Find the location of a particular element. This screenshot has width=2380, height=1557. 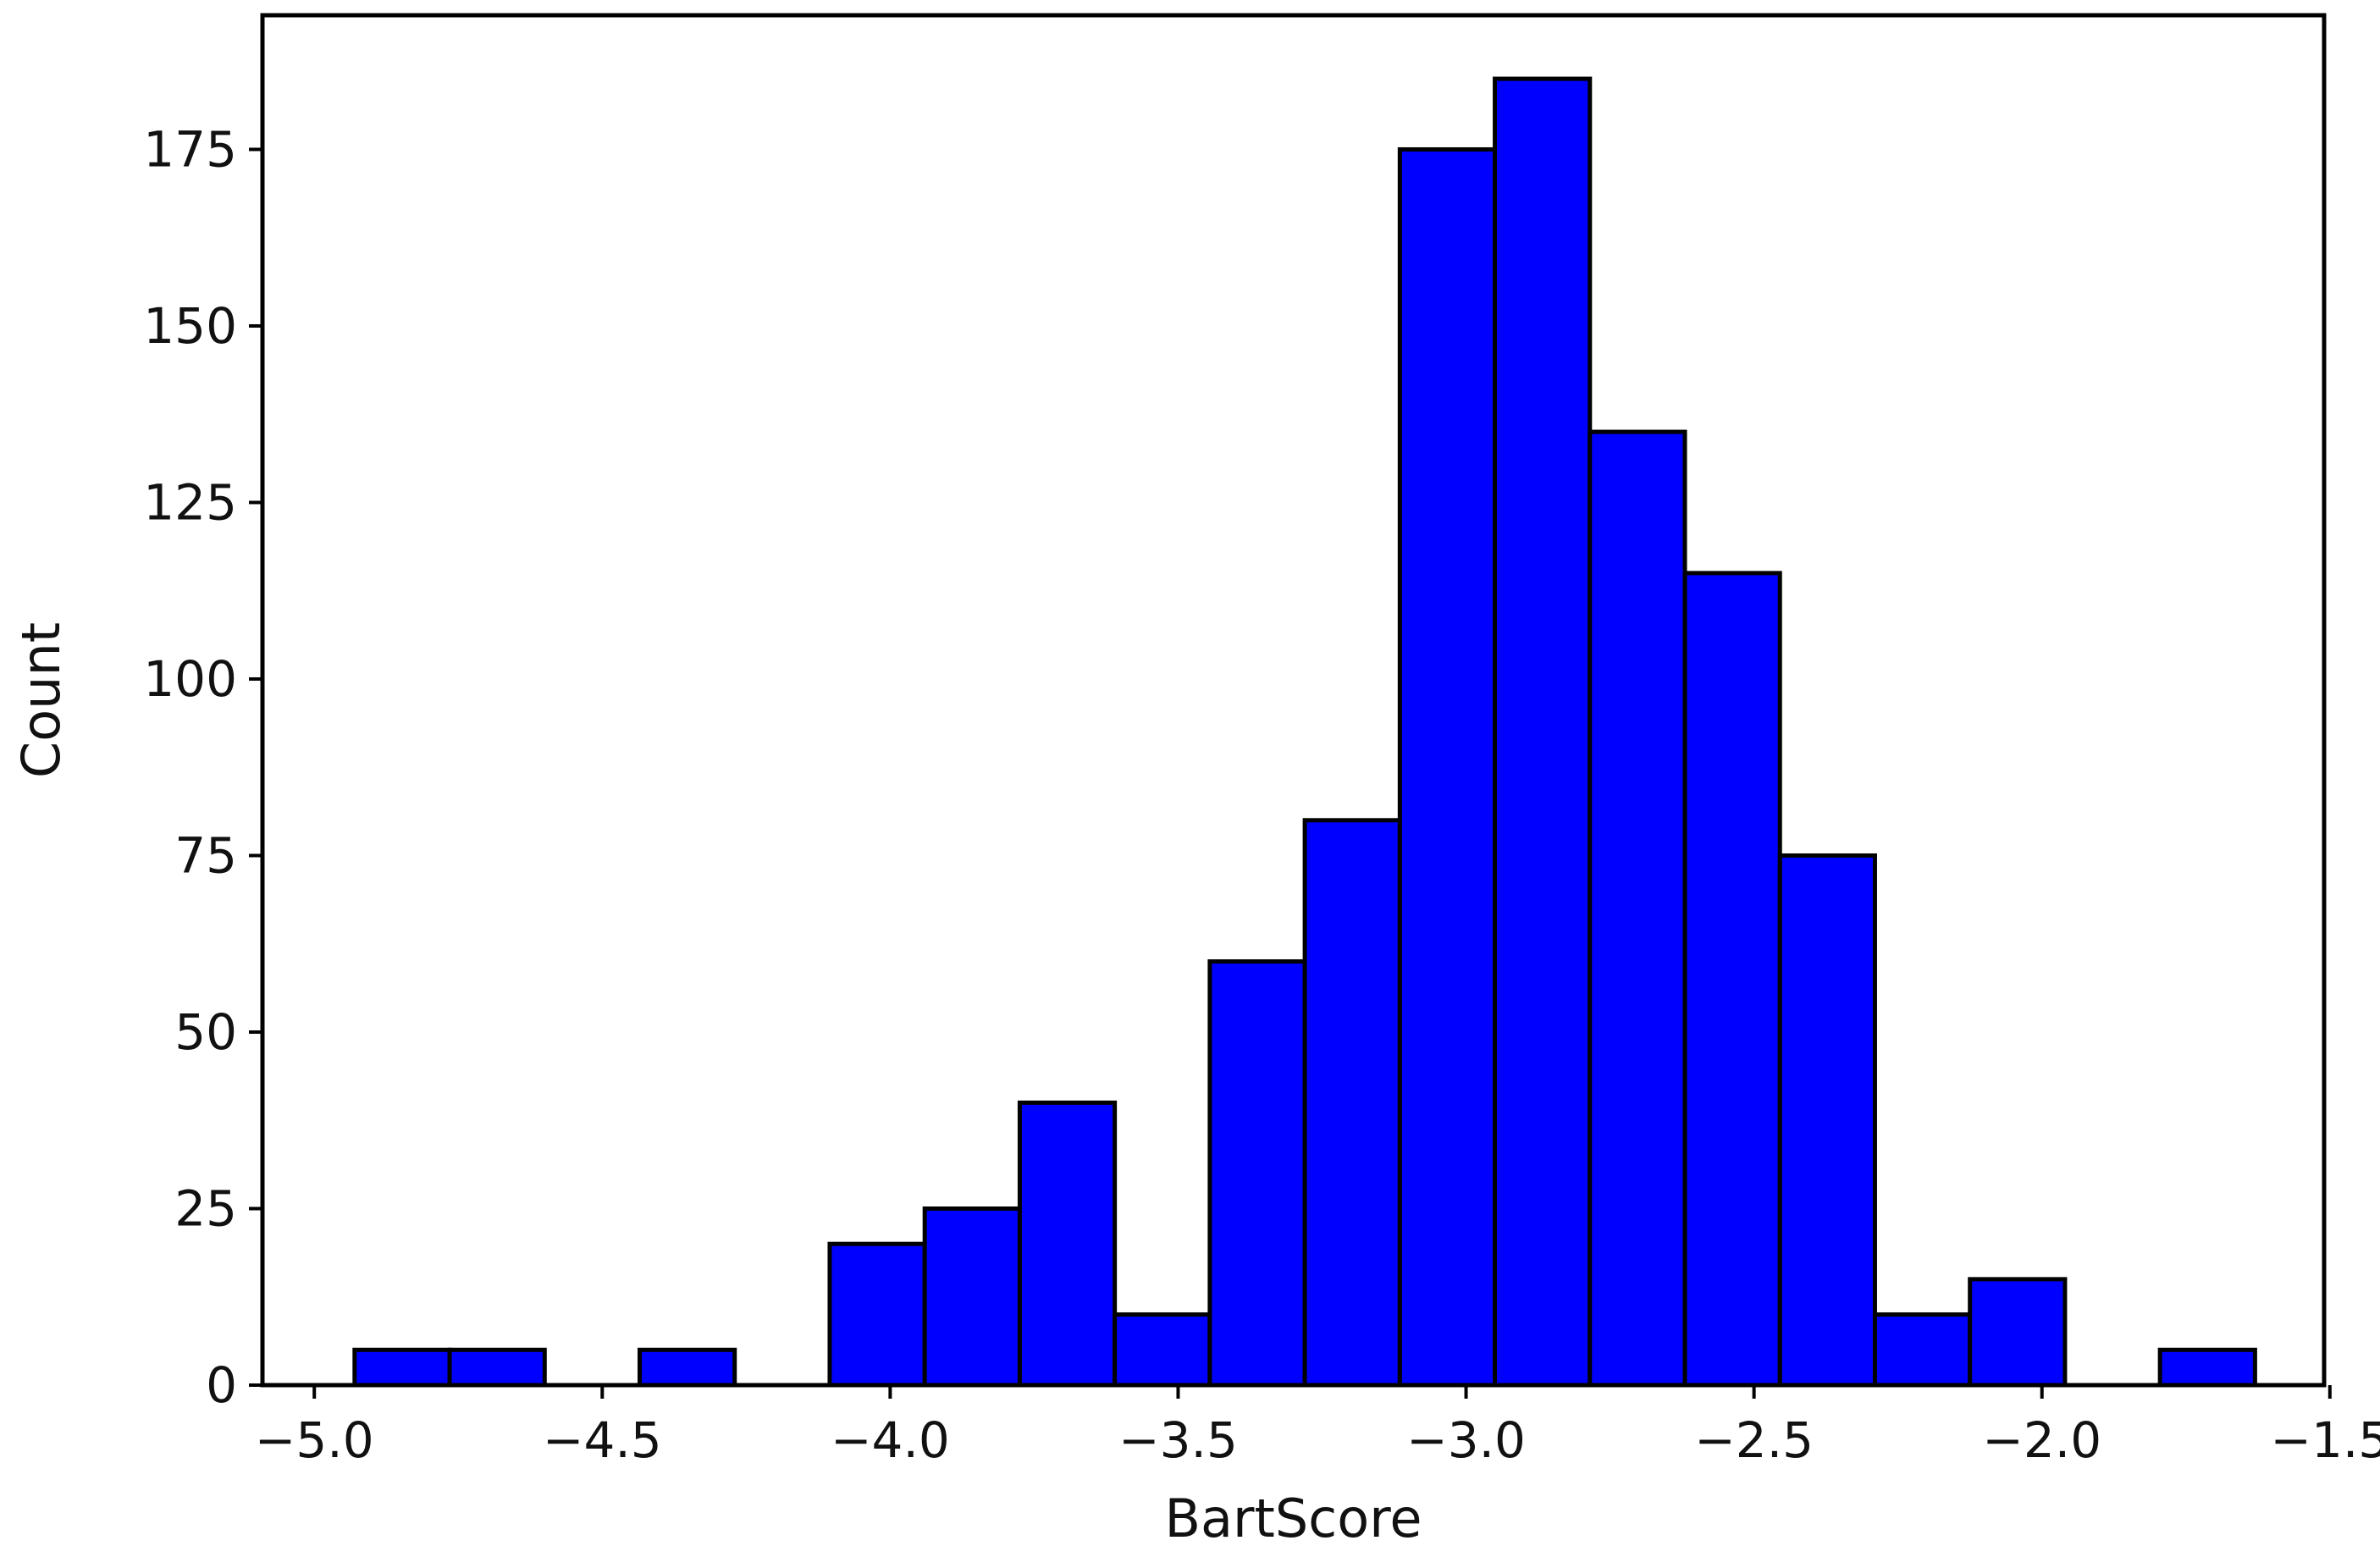

y-axis-ticks: 0 25 50 75 100 125 150 175 is located at coordinates (202, 767).